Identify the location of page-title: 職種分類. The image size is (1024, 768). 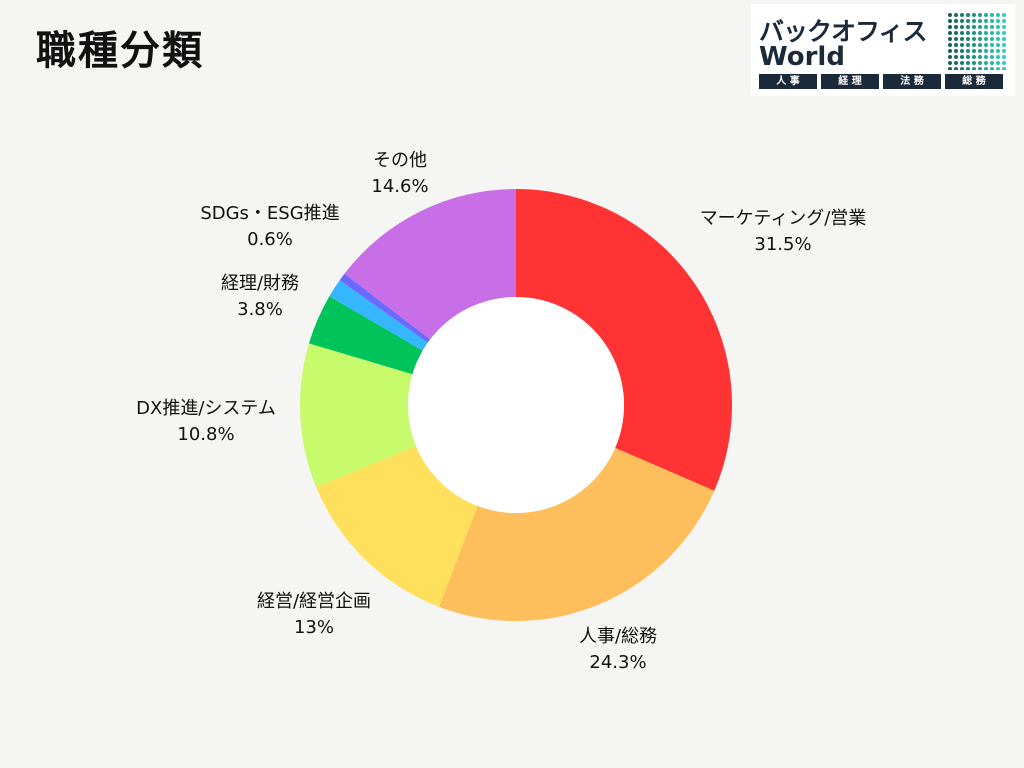
(120, 51).